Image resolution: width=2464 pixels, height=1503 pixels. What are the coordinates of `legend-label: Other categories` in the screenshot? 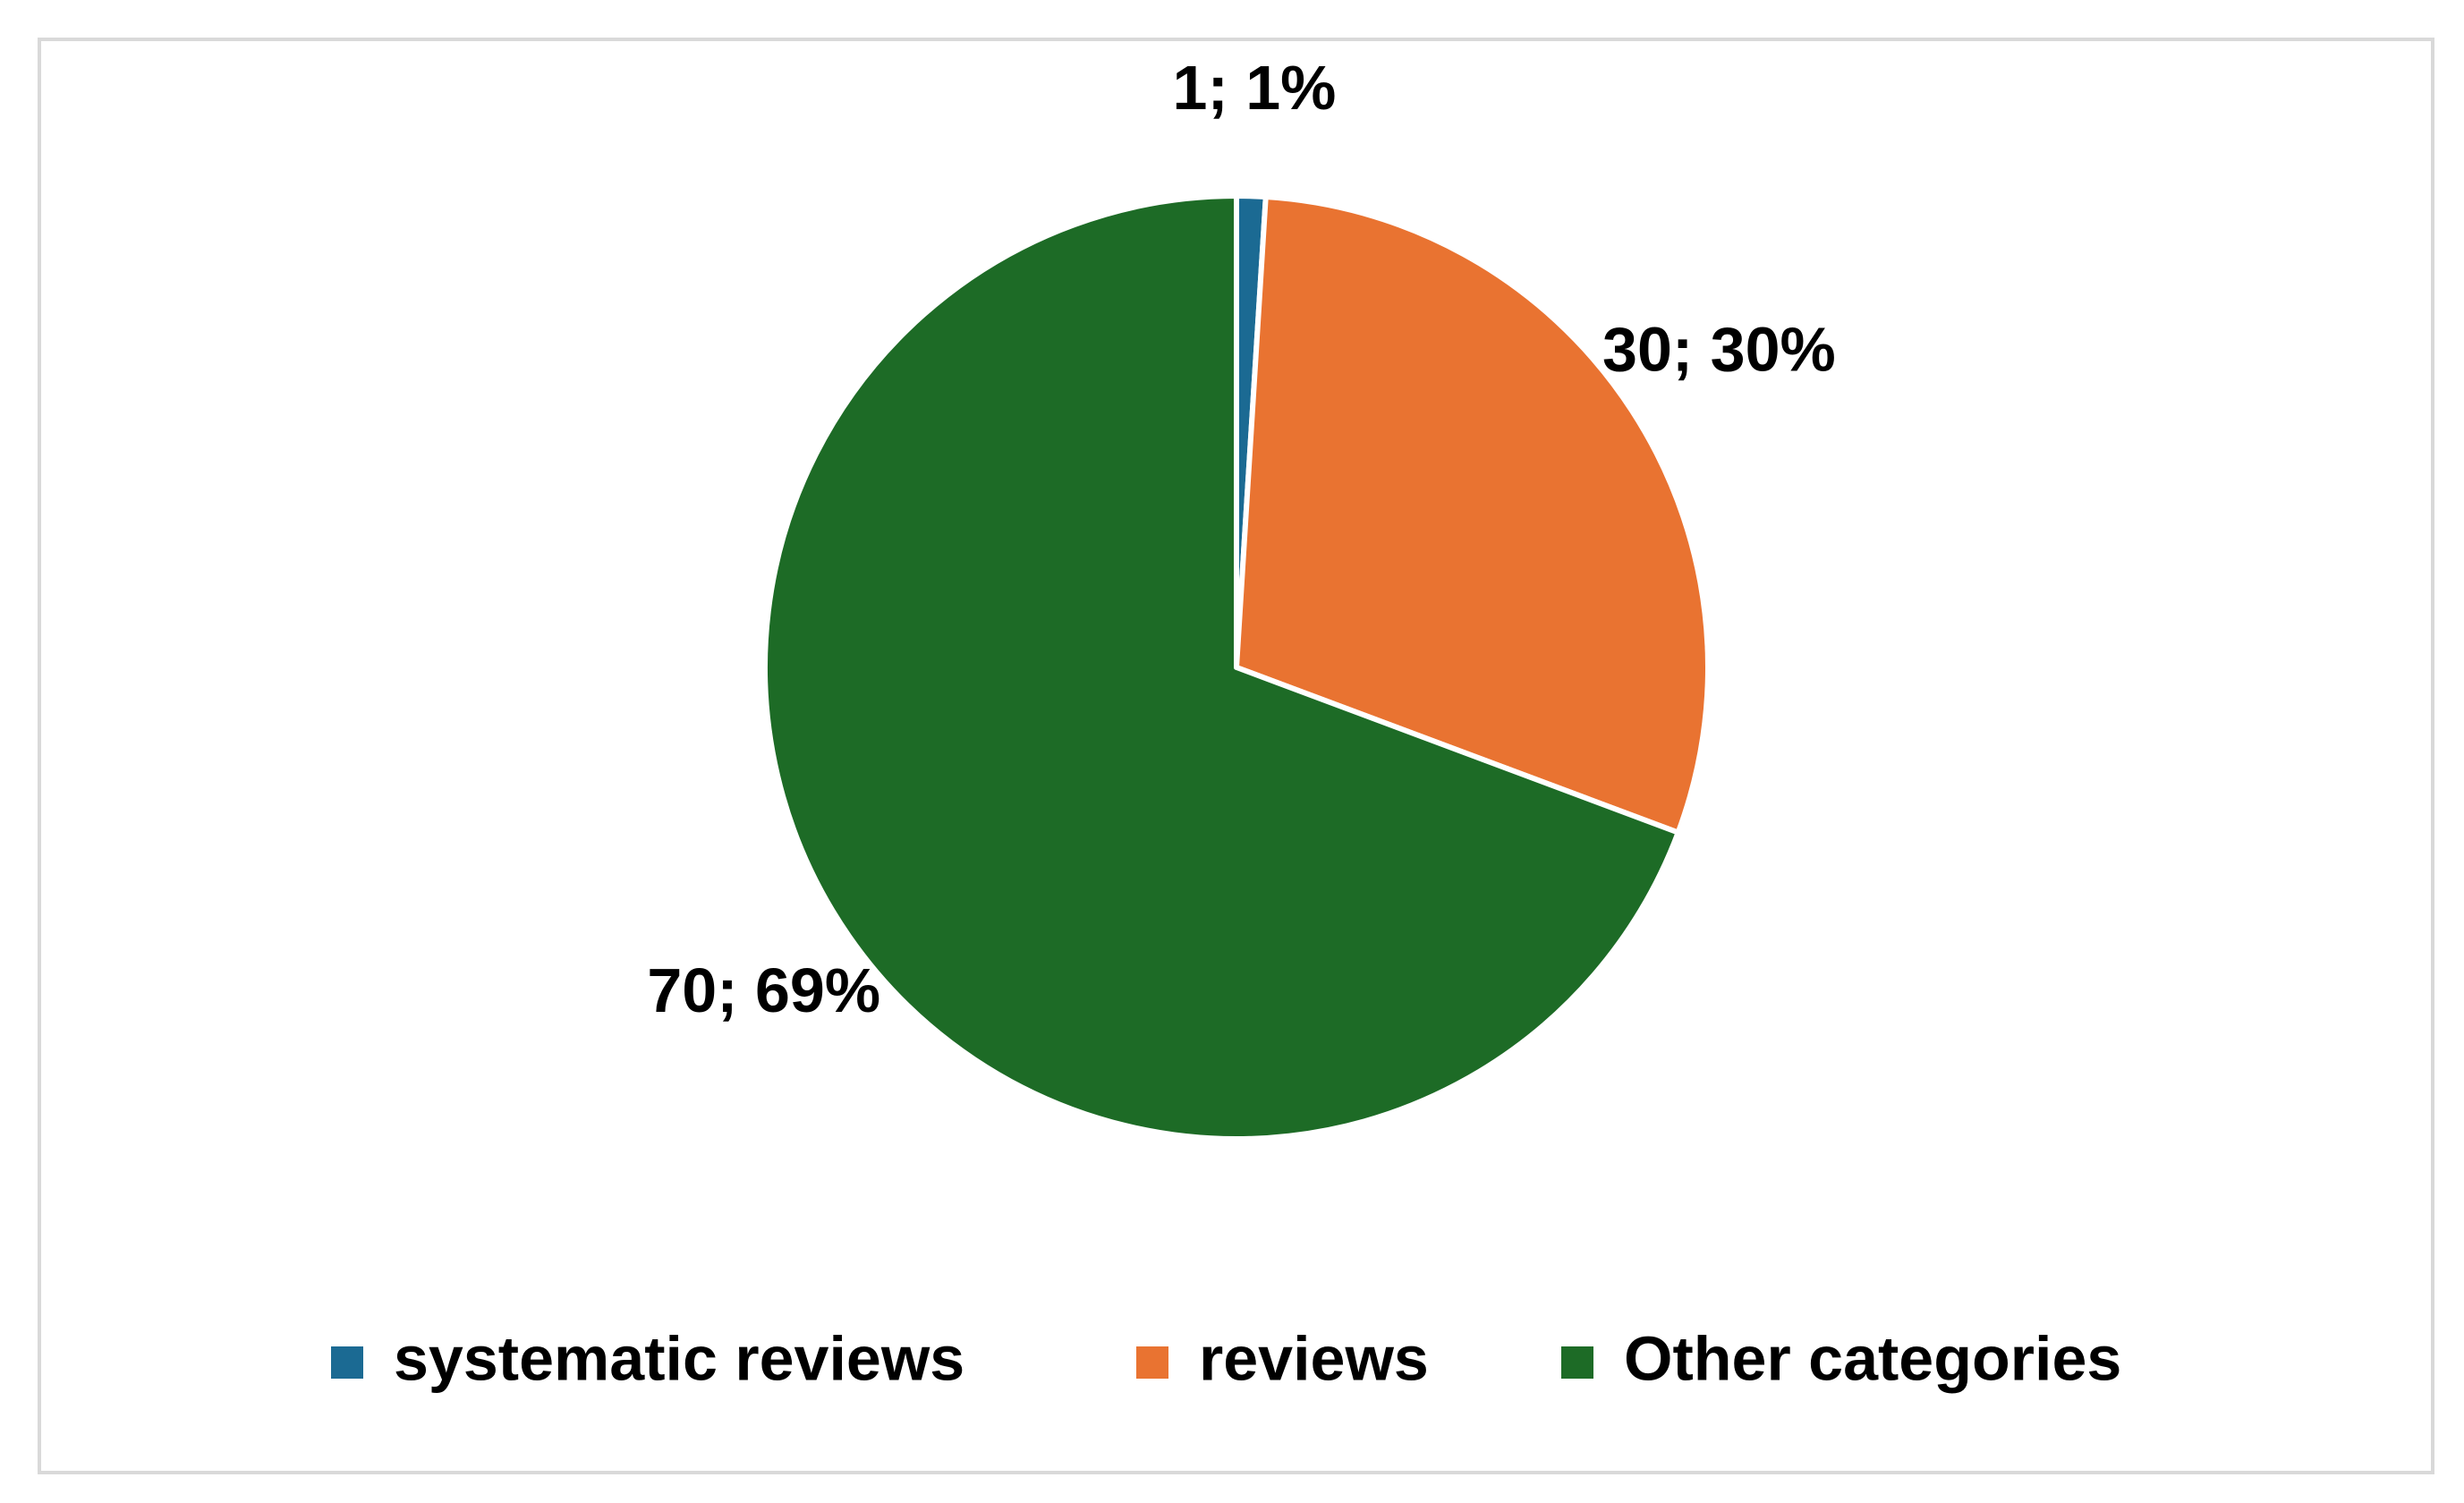 It's located at (1873, 1358).